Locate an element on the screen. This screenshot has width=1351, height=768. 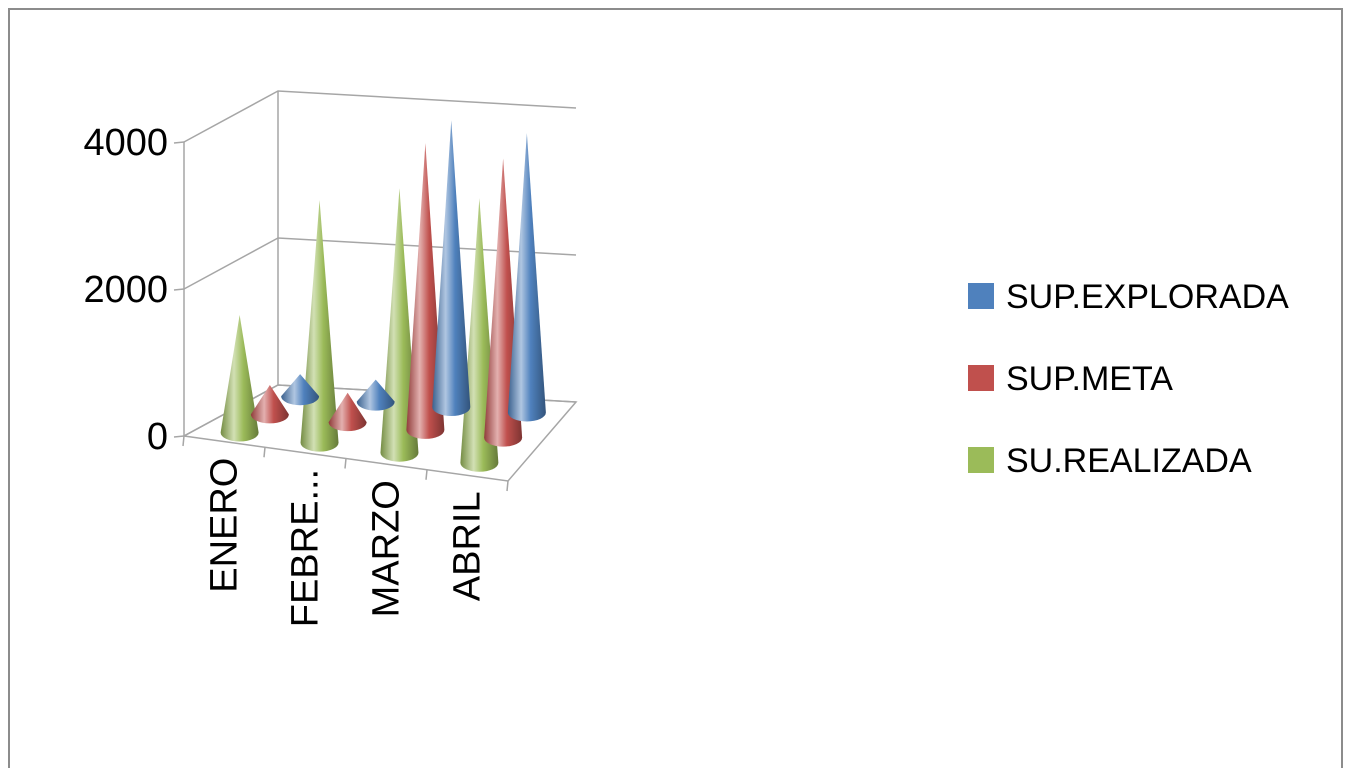
y-tick-label: 4000 is located at coordinates (125, 143).